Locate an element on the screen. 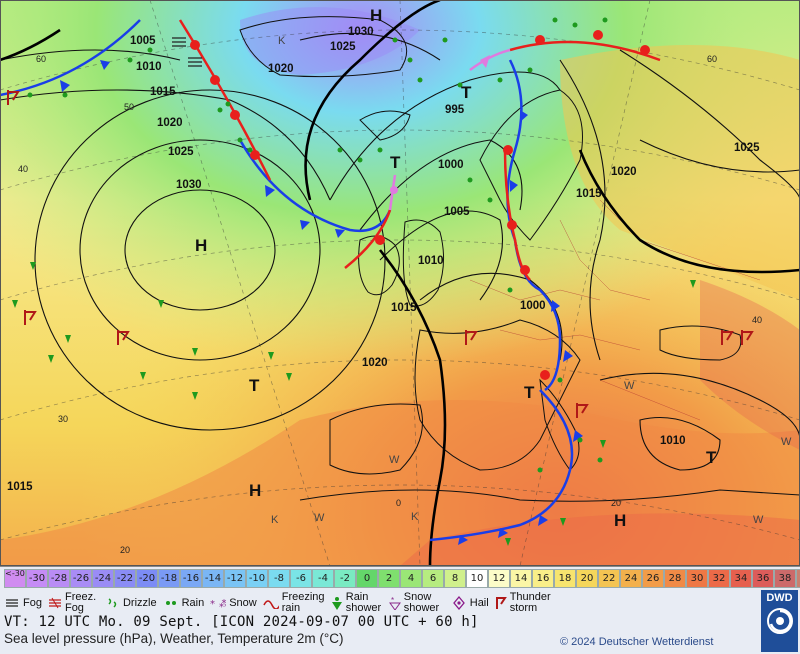 Image resolution: width=800 pixels, height=654 pixels. warm-continent-north is located at coordinates (680, 172).